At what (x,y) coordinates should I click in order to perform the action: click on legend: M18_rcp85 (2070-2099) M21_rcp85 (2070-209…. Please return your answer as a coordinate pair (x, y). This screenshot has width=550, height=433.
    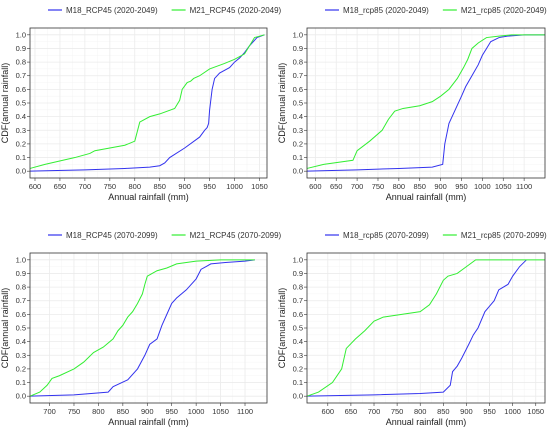
    Looking at the image, I should click on (436, 235).